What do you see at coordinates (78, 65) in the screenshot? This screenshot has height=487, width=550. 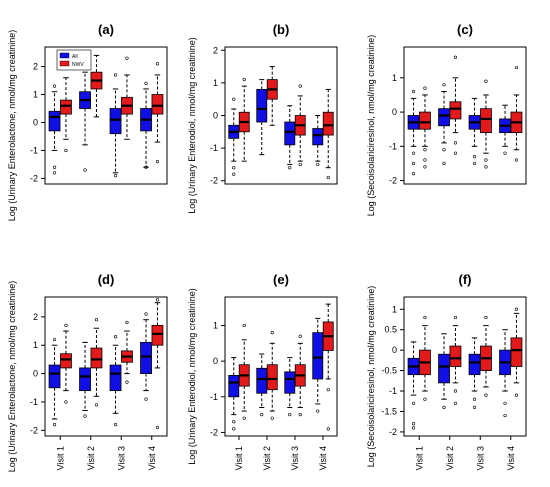 I see `legend-label-nwv: NWV` at bounding box center [78, 65].